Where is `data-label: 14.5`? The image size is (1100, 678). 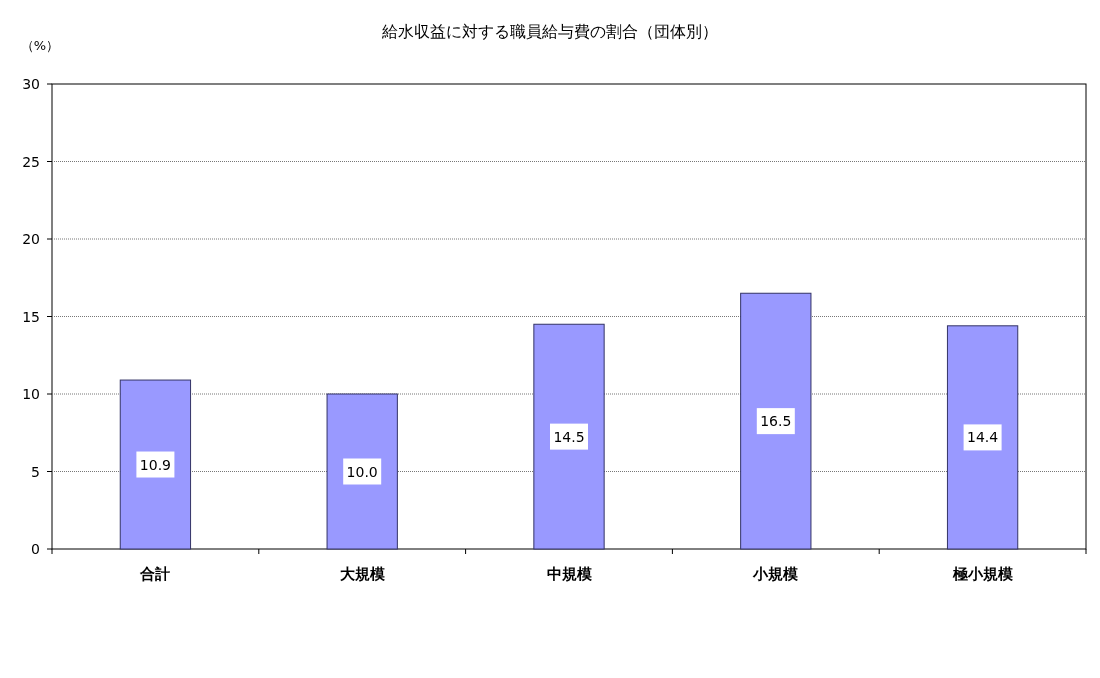
data-label: 14.5 is located at coordinates (569, 436).